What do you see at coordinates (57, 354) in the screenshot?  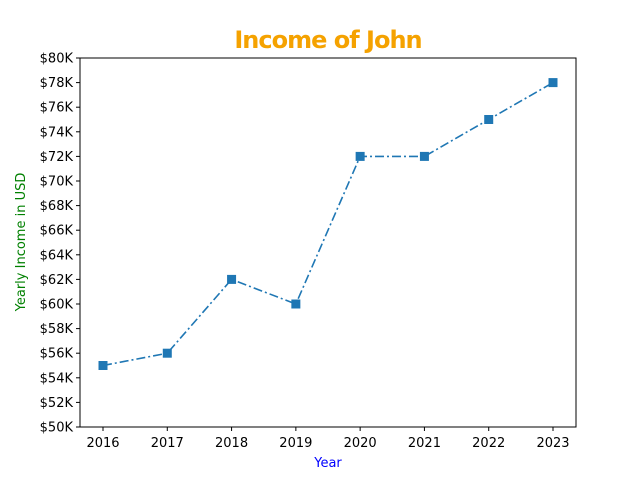 I see `y-tick-label: $56K` at bounding box center [57, 354].